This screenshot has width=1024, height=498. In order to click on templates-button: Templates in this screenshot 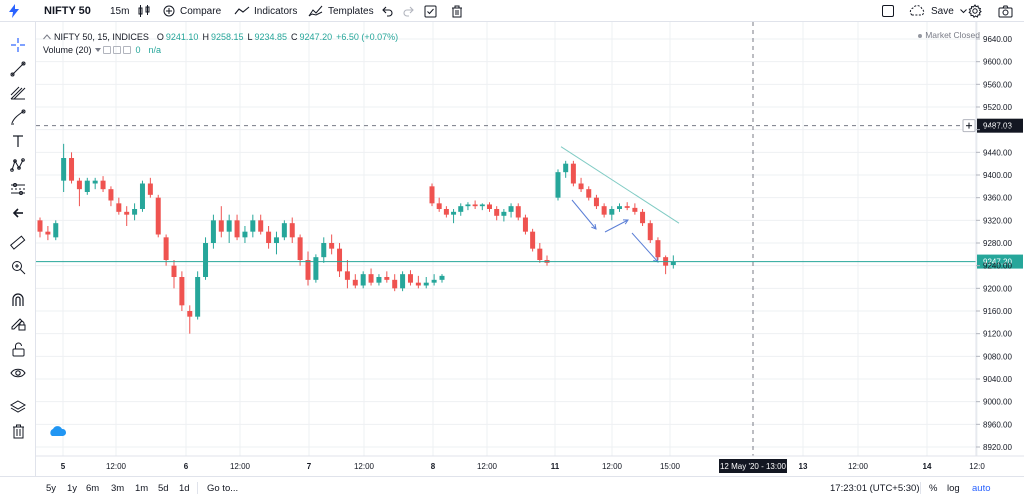, I will do `click(341, 11)`.